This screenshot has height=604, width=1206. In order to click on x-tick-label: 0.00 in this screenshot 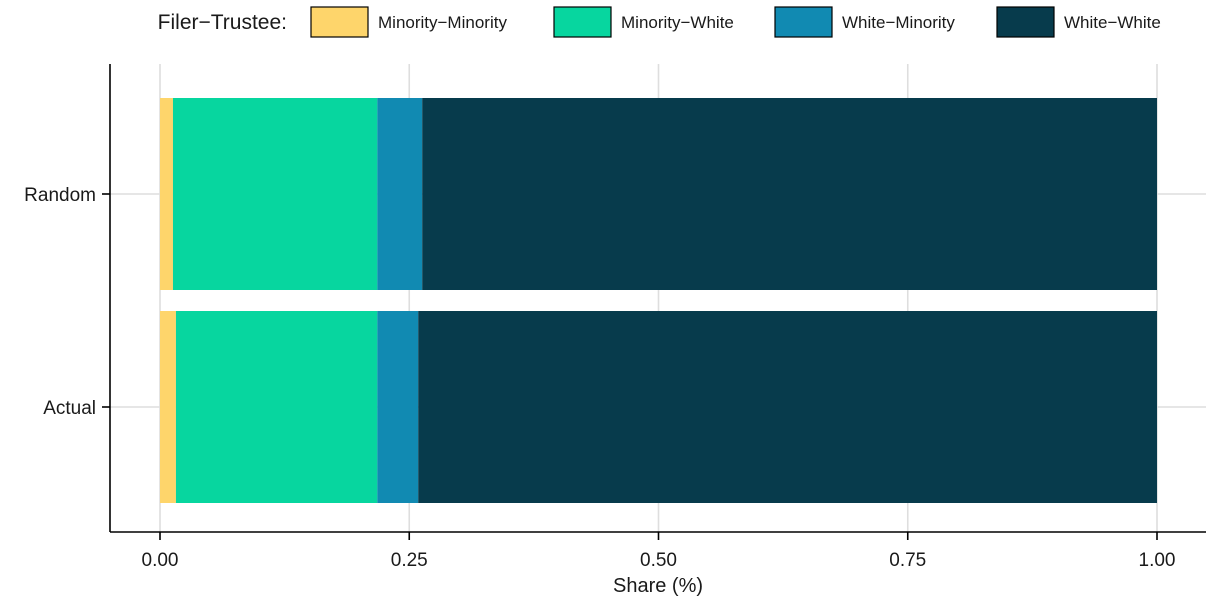, I will do `click(160, 560)`.